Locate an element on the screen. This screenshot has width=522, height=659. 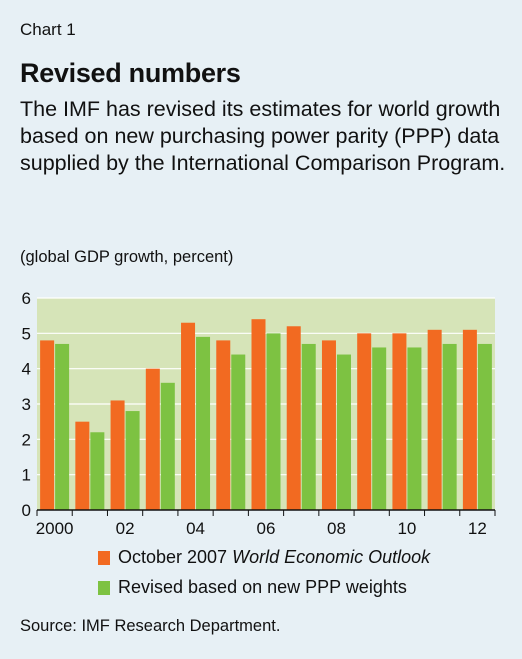
legend-label-series1-prefix: October 2007 is located at coordinates (175, 557).